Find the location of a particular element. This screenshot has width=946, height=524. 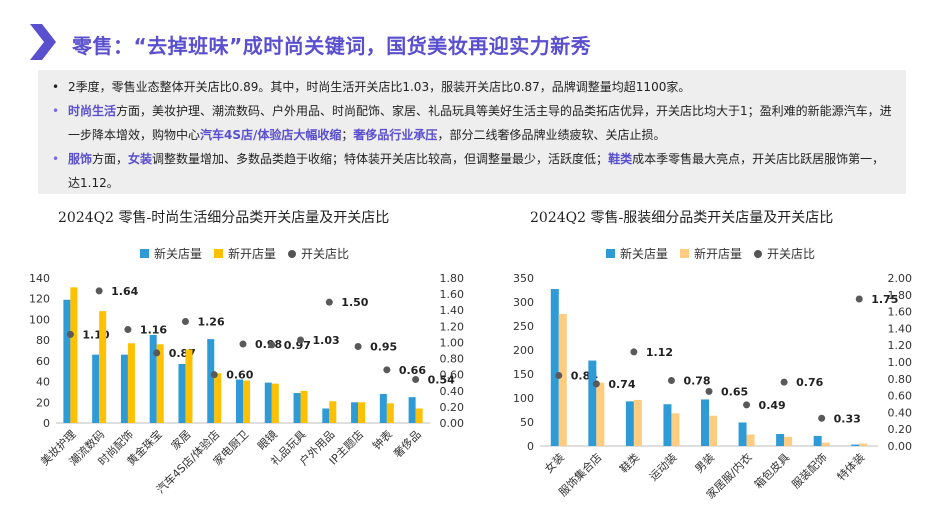

ratio-data-label: 0.76 is located at coordinates (809, 382).